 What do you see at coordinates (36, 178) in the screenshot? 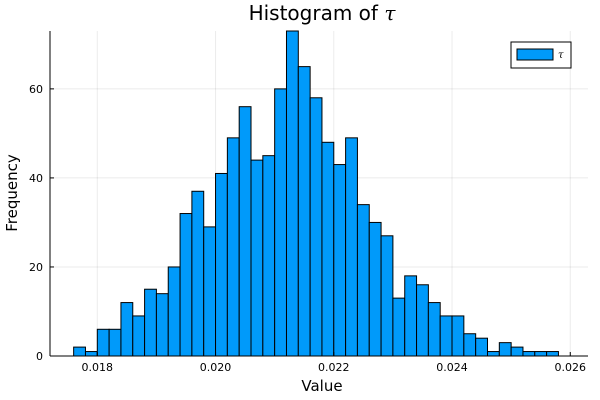
I see `y-tick-label: 40` at bounding box center [36, 178].